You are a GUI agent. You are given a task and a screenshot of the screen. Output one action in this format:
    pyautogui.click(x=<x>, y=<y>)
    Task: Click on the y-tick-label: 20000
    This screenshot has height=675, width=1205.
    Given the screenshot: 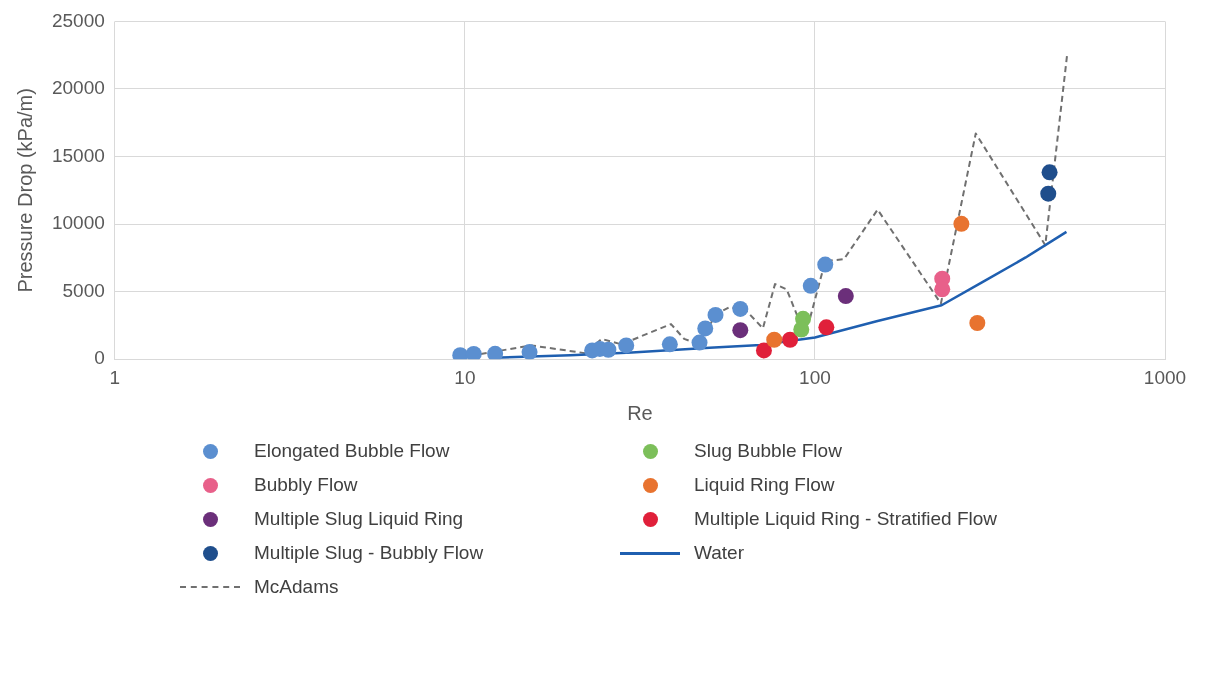 What is the action you would take?
    pyautogui.click(x=78, y=88)
    